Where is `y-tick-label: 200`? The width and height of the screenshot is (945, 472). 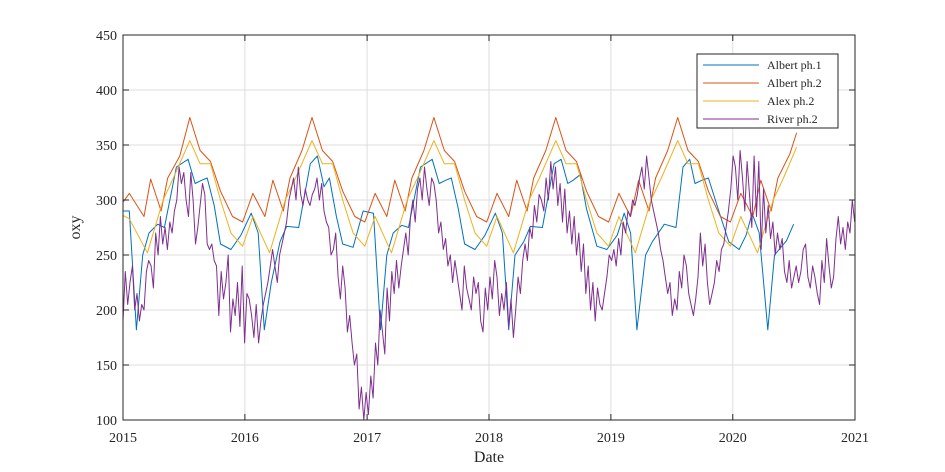 y-tick-label: 200 is located at coordinates (106, 311).